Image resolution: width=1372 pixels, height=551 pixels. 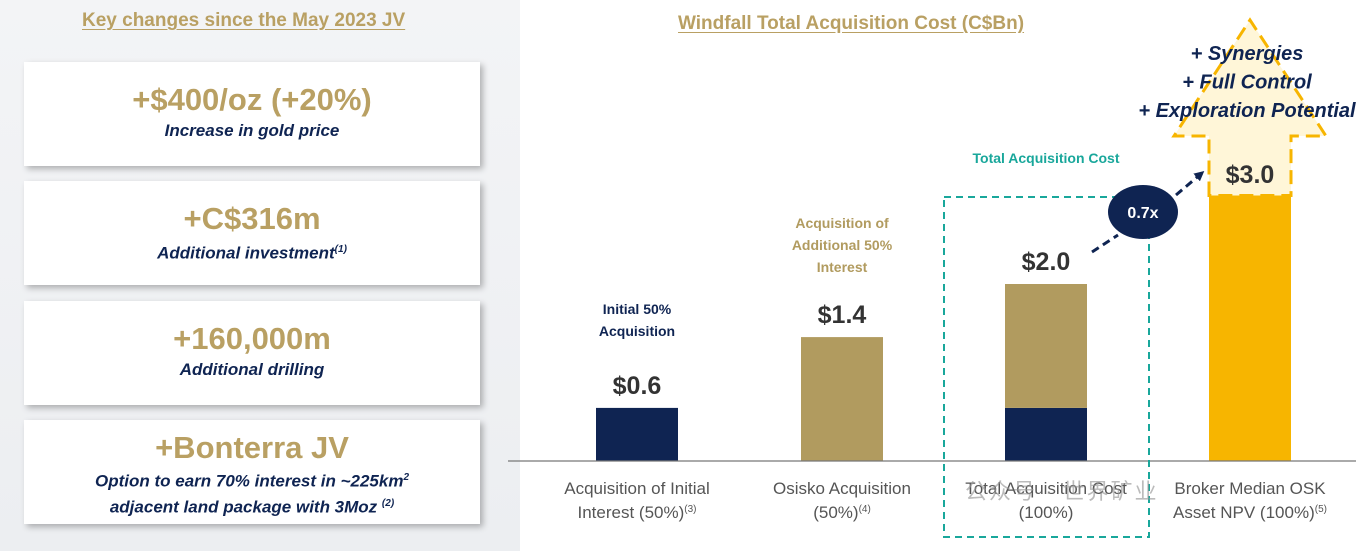 I want to click on ratio-badge, so click(x=1143, y=212).